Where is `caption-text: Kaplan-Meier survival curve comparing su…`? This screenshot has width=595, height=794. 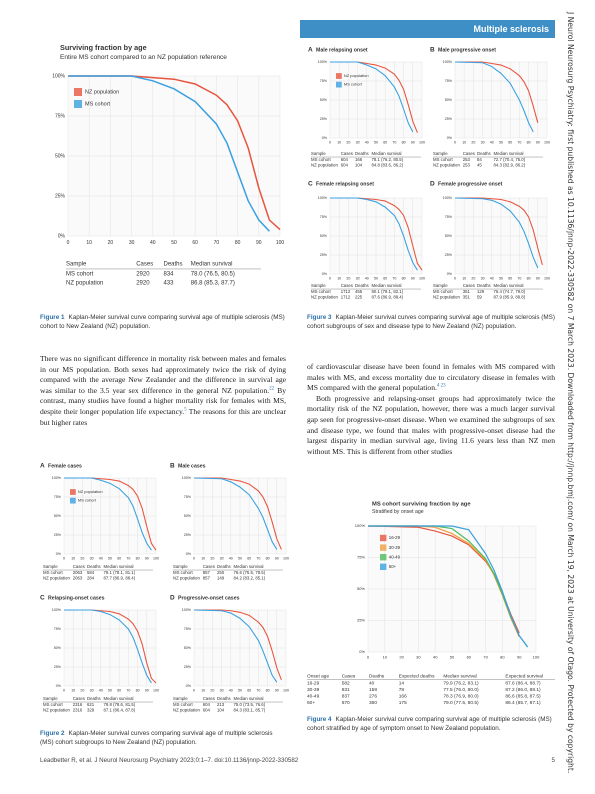 caption-text: Kaplan-Meier survival curve comparing su… is located at coordinates (162, 322).